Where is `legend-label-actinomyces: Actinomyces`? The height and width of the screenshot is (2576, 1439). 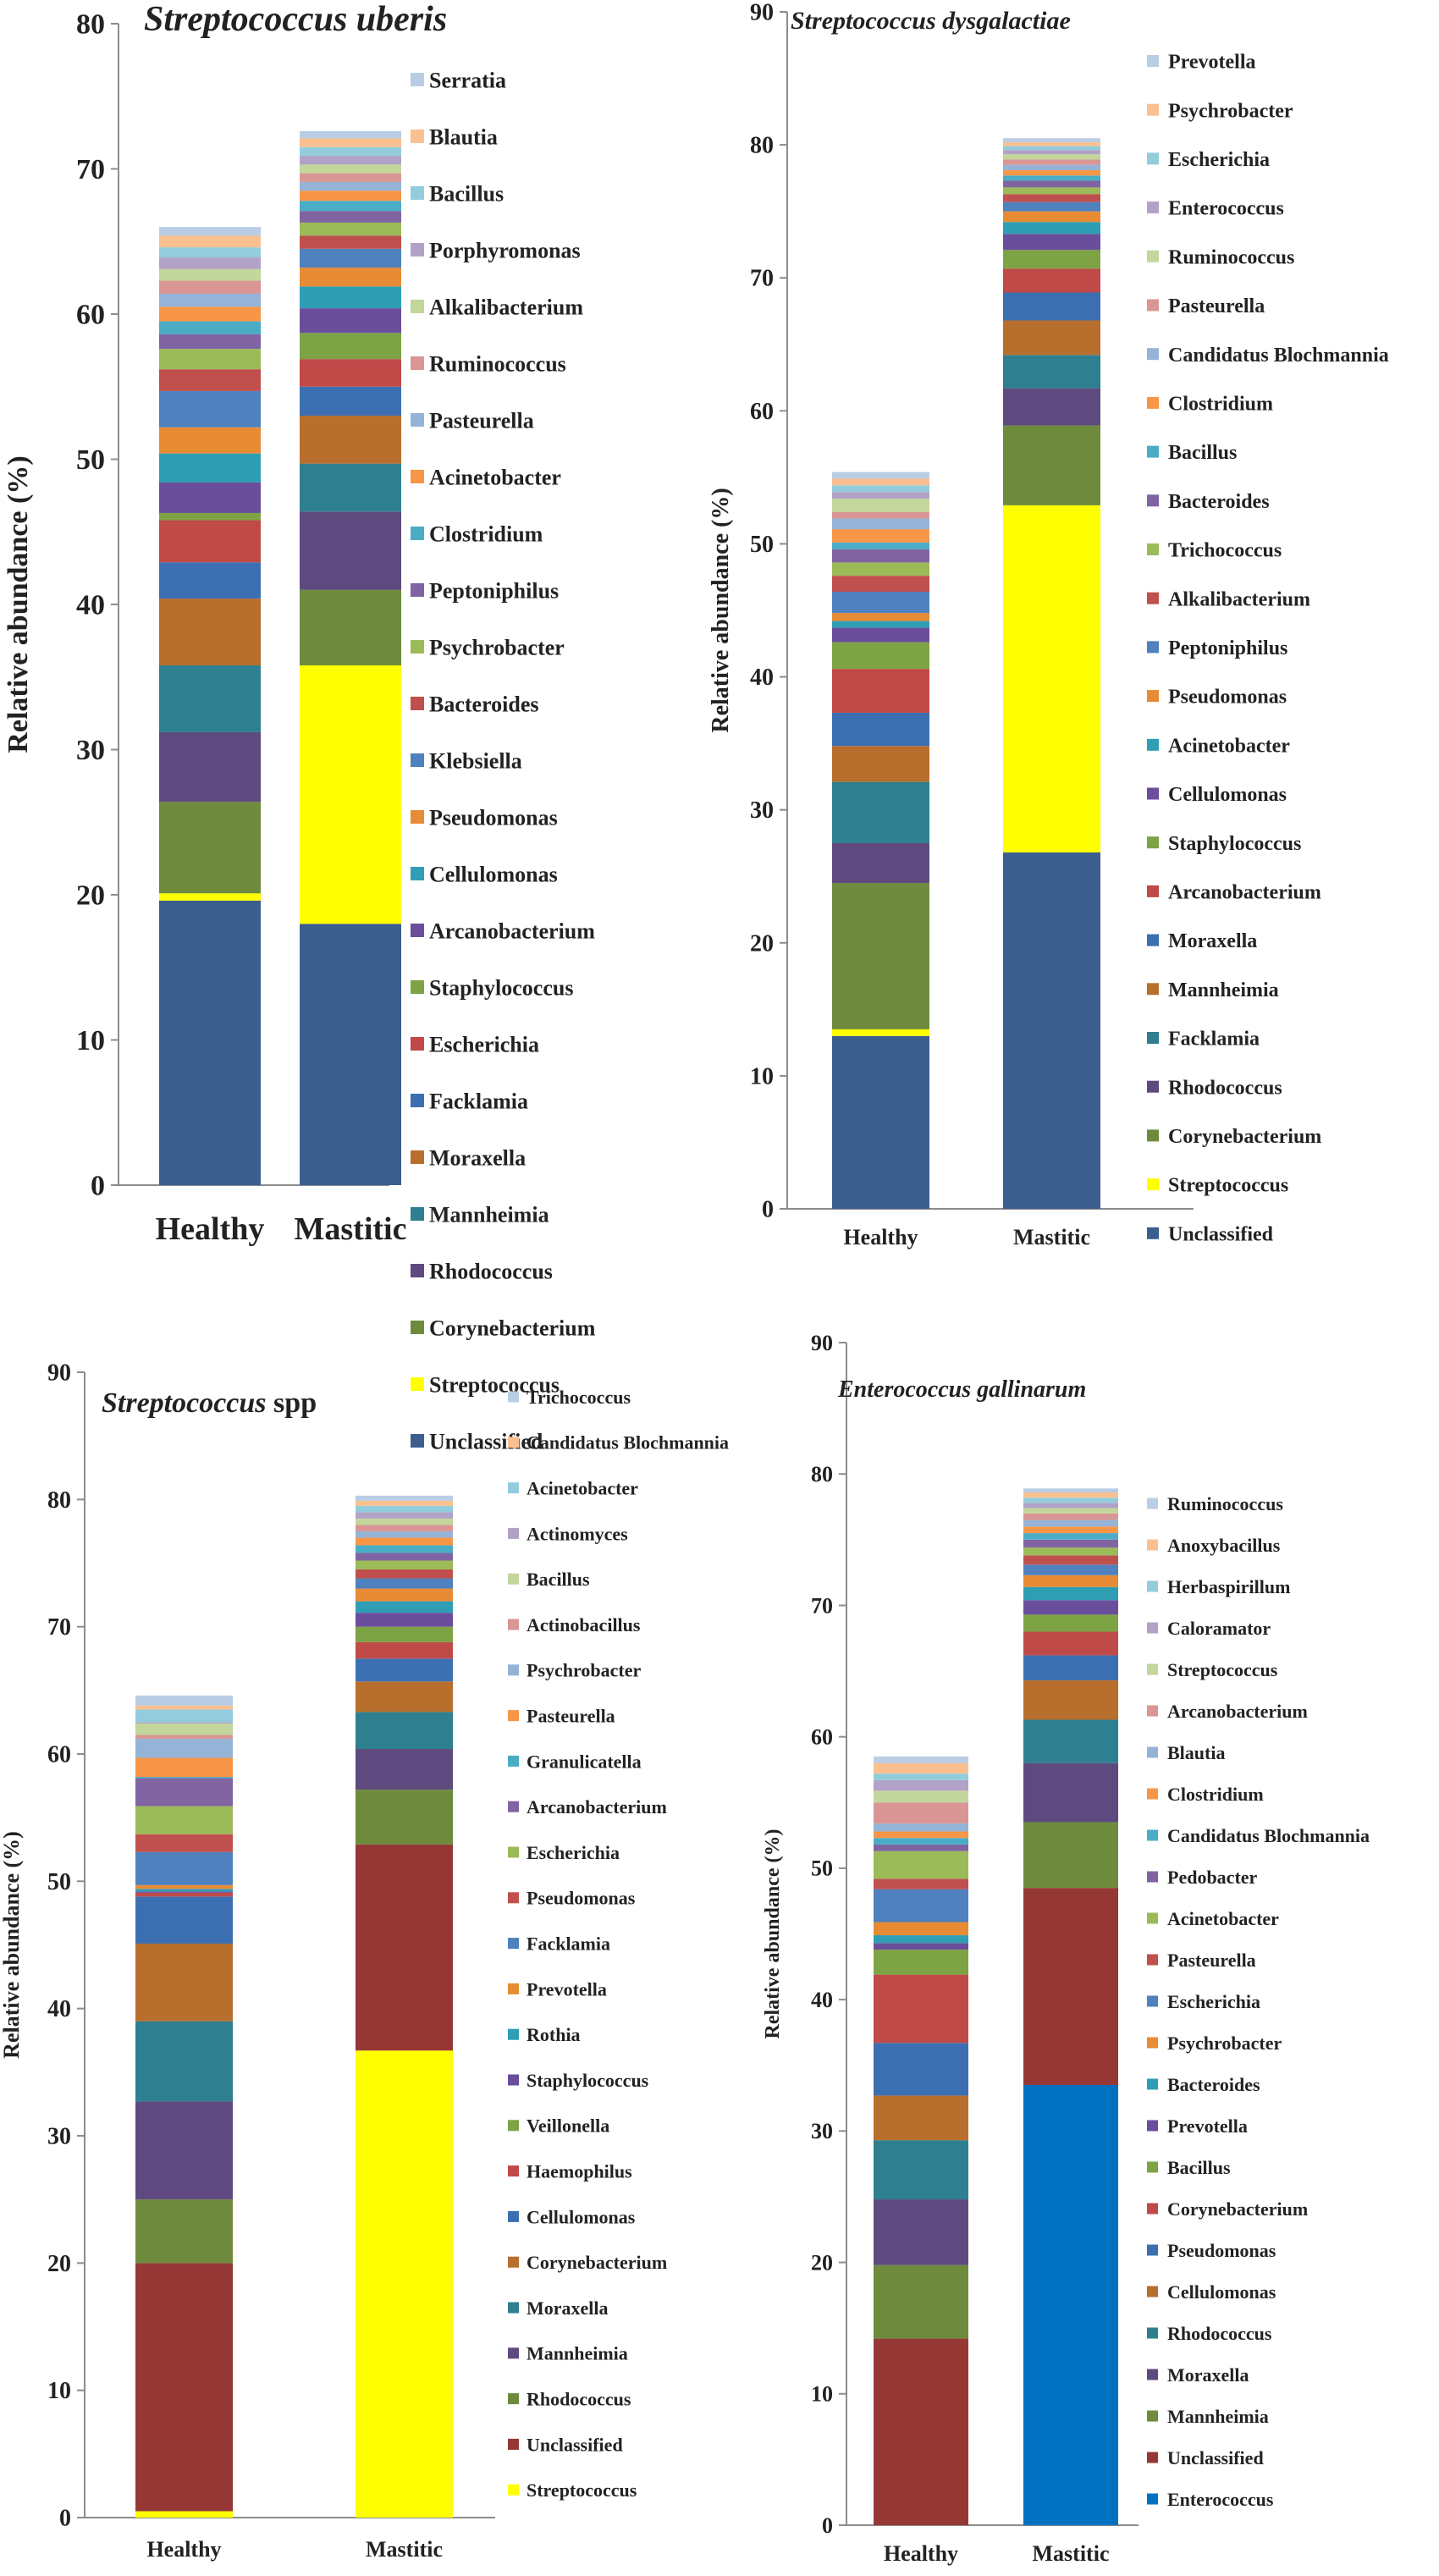 legend-label-actinomyces: Actinomyces is located at coordinates (577, 1534).